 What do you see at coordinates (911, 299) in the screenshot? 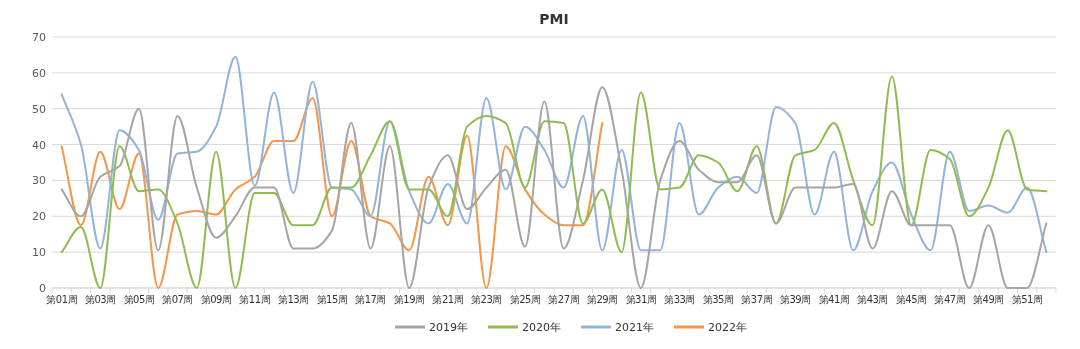
I see `x-tick-label: 第45周` at bounding box center [911, 299].